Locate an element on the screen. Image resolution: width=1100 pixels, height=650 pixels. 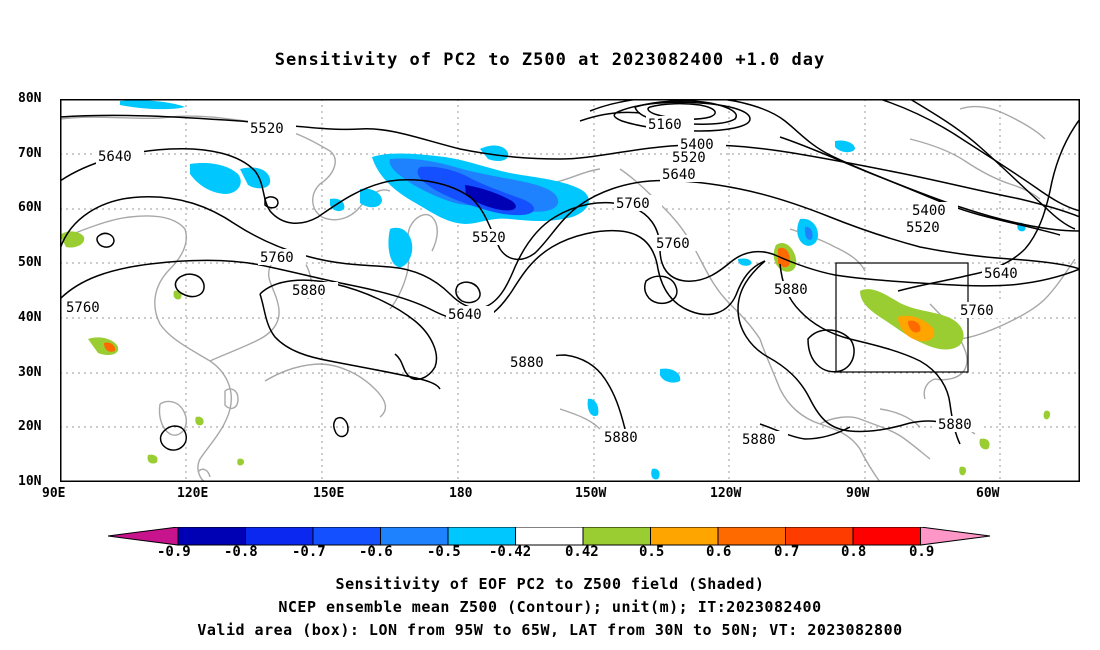
colorbar-label: -0.6 is located at coordinates (376, 552).